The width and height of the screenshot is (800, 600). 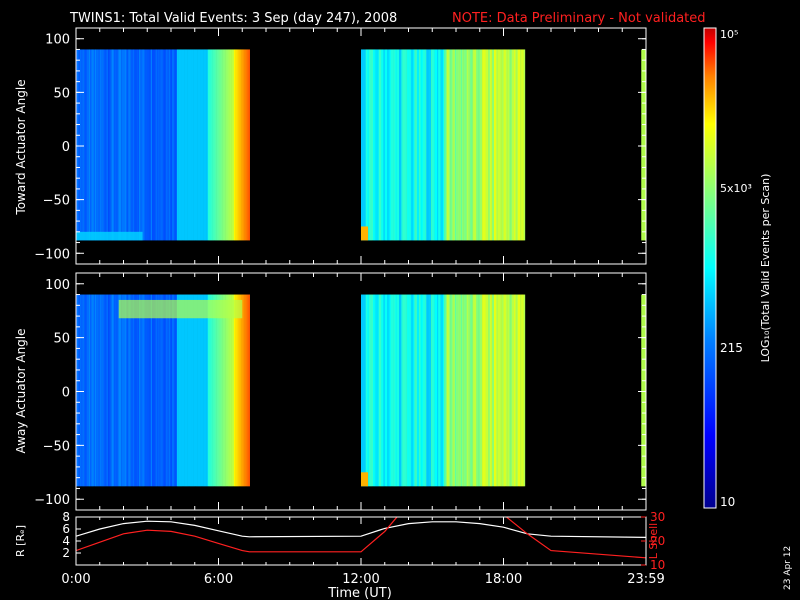 What do you see at coordinates (361, 538) in the screenshot?
I see `lshell-line` at bounding box center [361, 538].